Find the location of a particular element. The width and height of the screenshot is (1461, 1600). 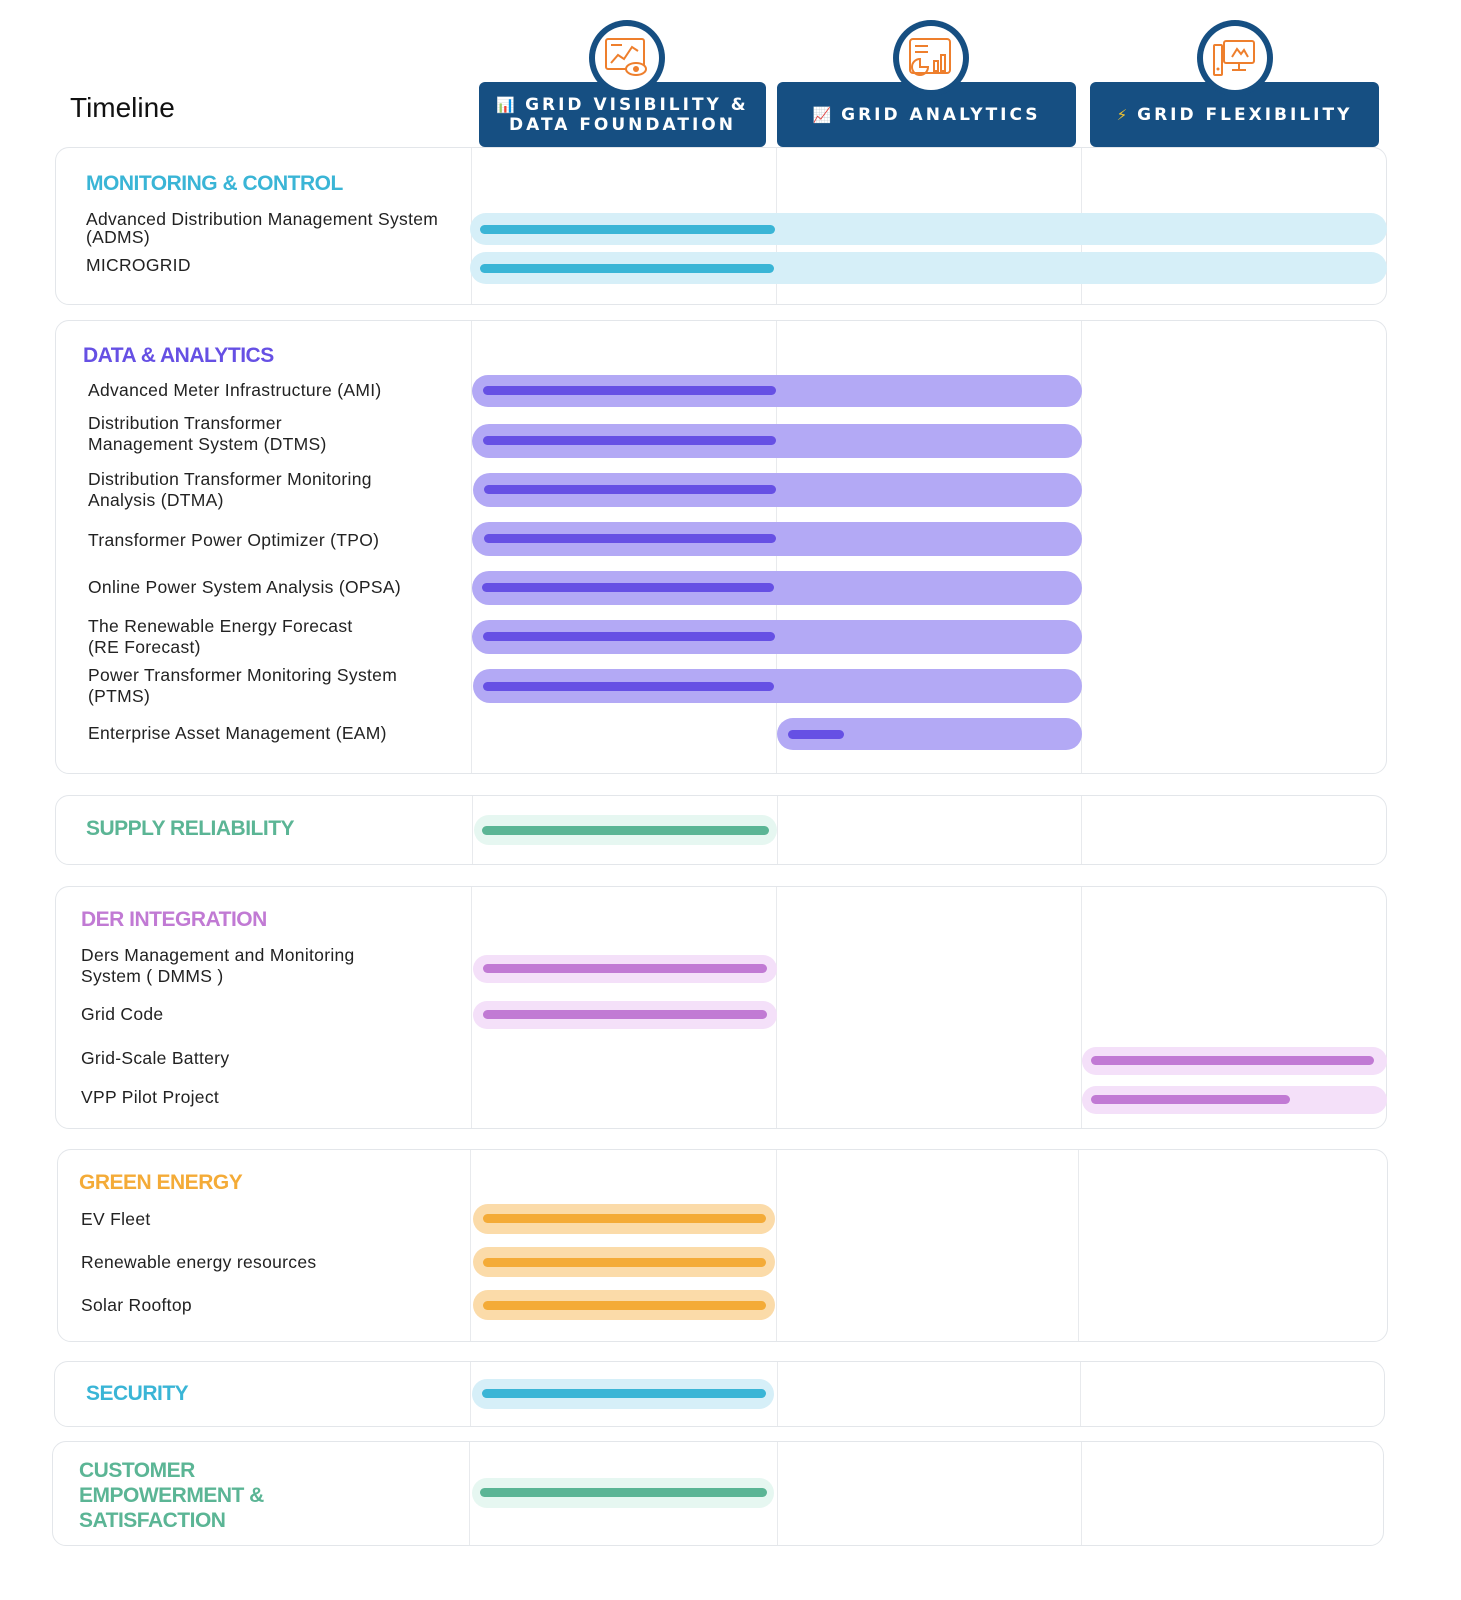

item-label: Online Power System Analysis (OPSA) is located at coordinates (244, 587).